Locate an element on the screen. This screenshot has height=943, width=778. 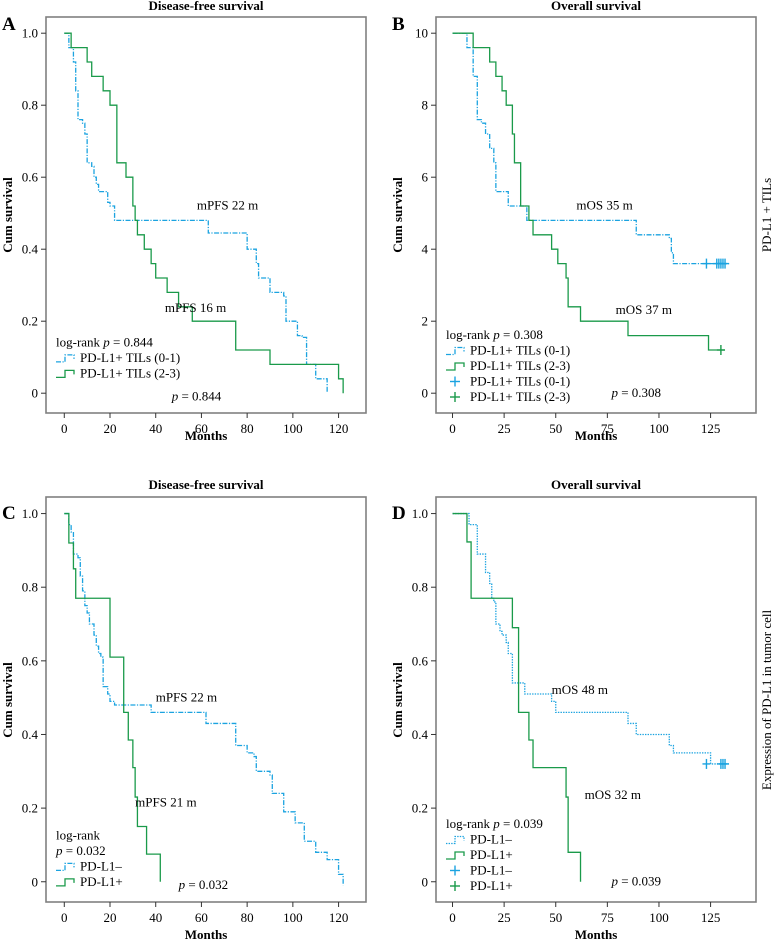
y-tick-label: 8 is located at coordinates (425, 105).